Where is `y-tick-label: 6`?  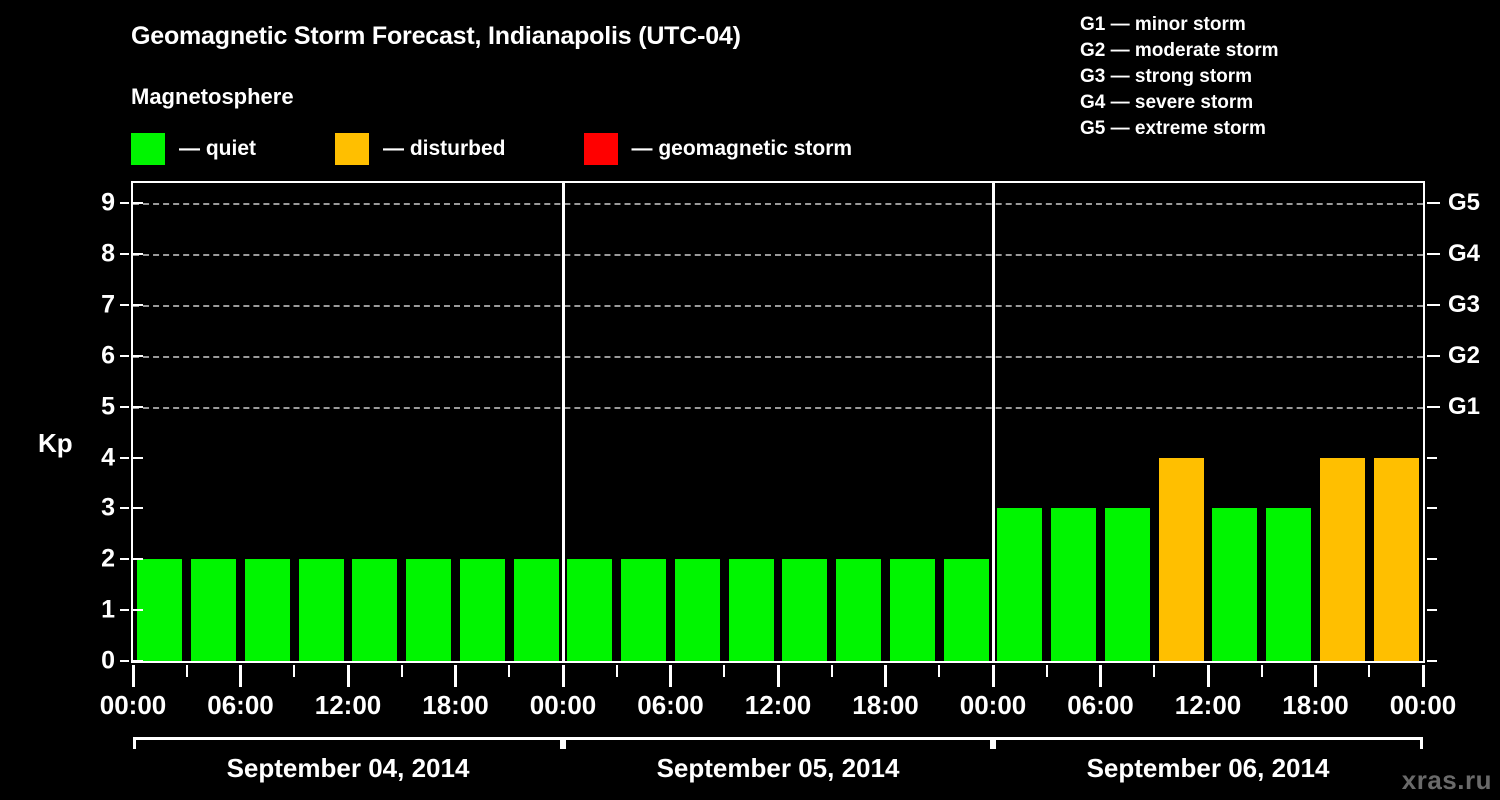 y-tick-label: 6 is located at coordinates (108, 355).